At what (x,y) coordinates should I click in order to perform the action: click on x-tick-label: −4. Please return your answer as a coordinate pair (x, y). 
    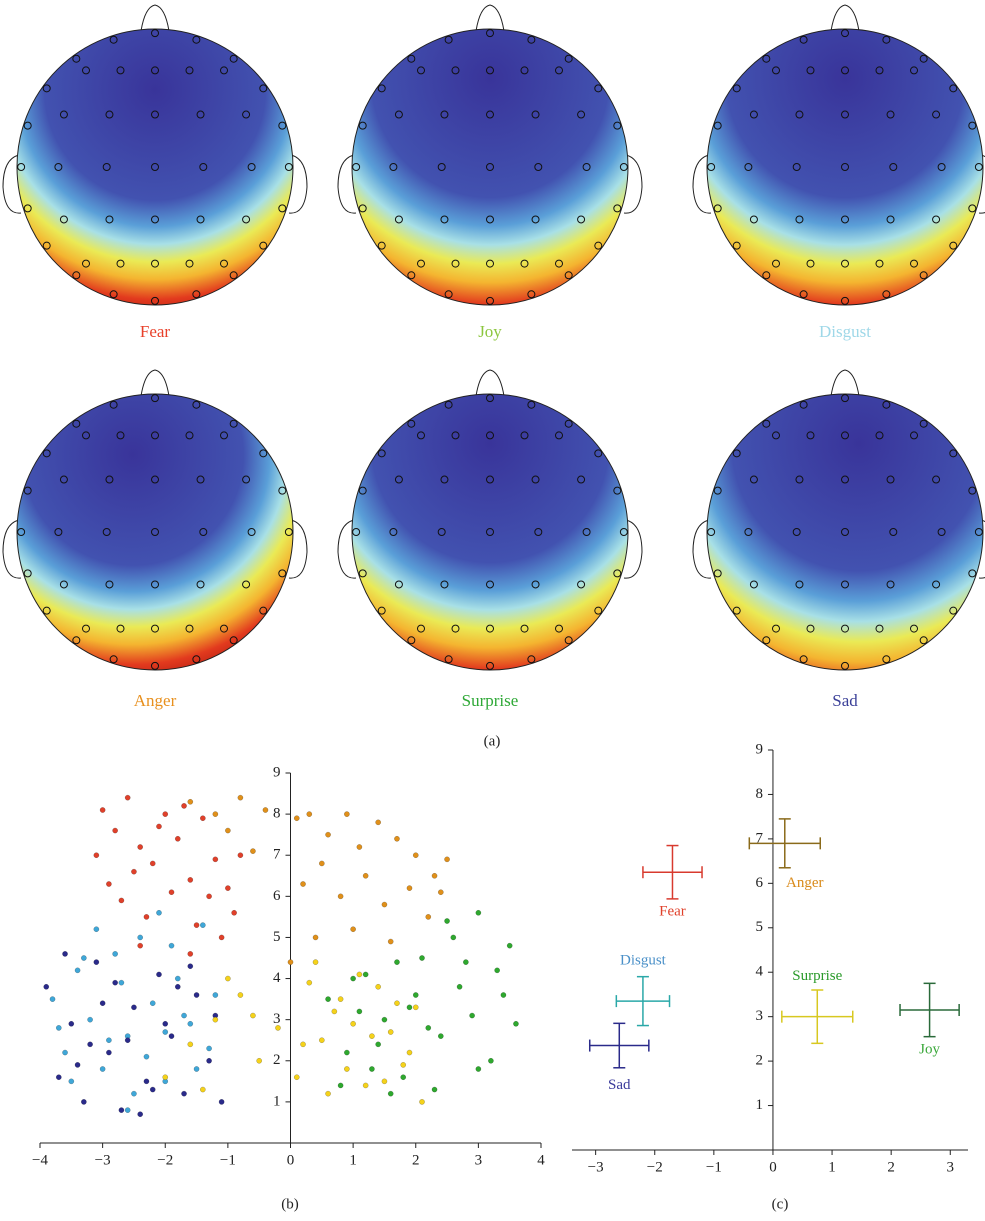
    Looking at the image, I should click on (40, 1160).